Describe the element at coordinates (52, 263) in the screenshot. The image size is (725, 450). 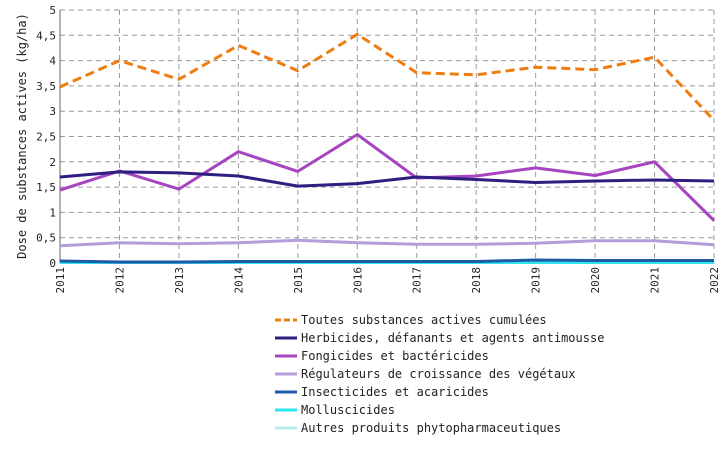
I see `y-tick-label: 0` at that location.